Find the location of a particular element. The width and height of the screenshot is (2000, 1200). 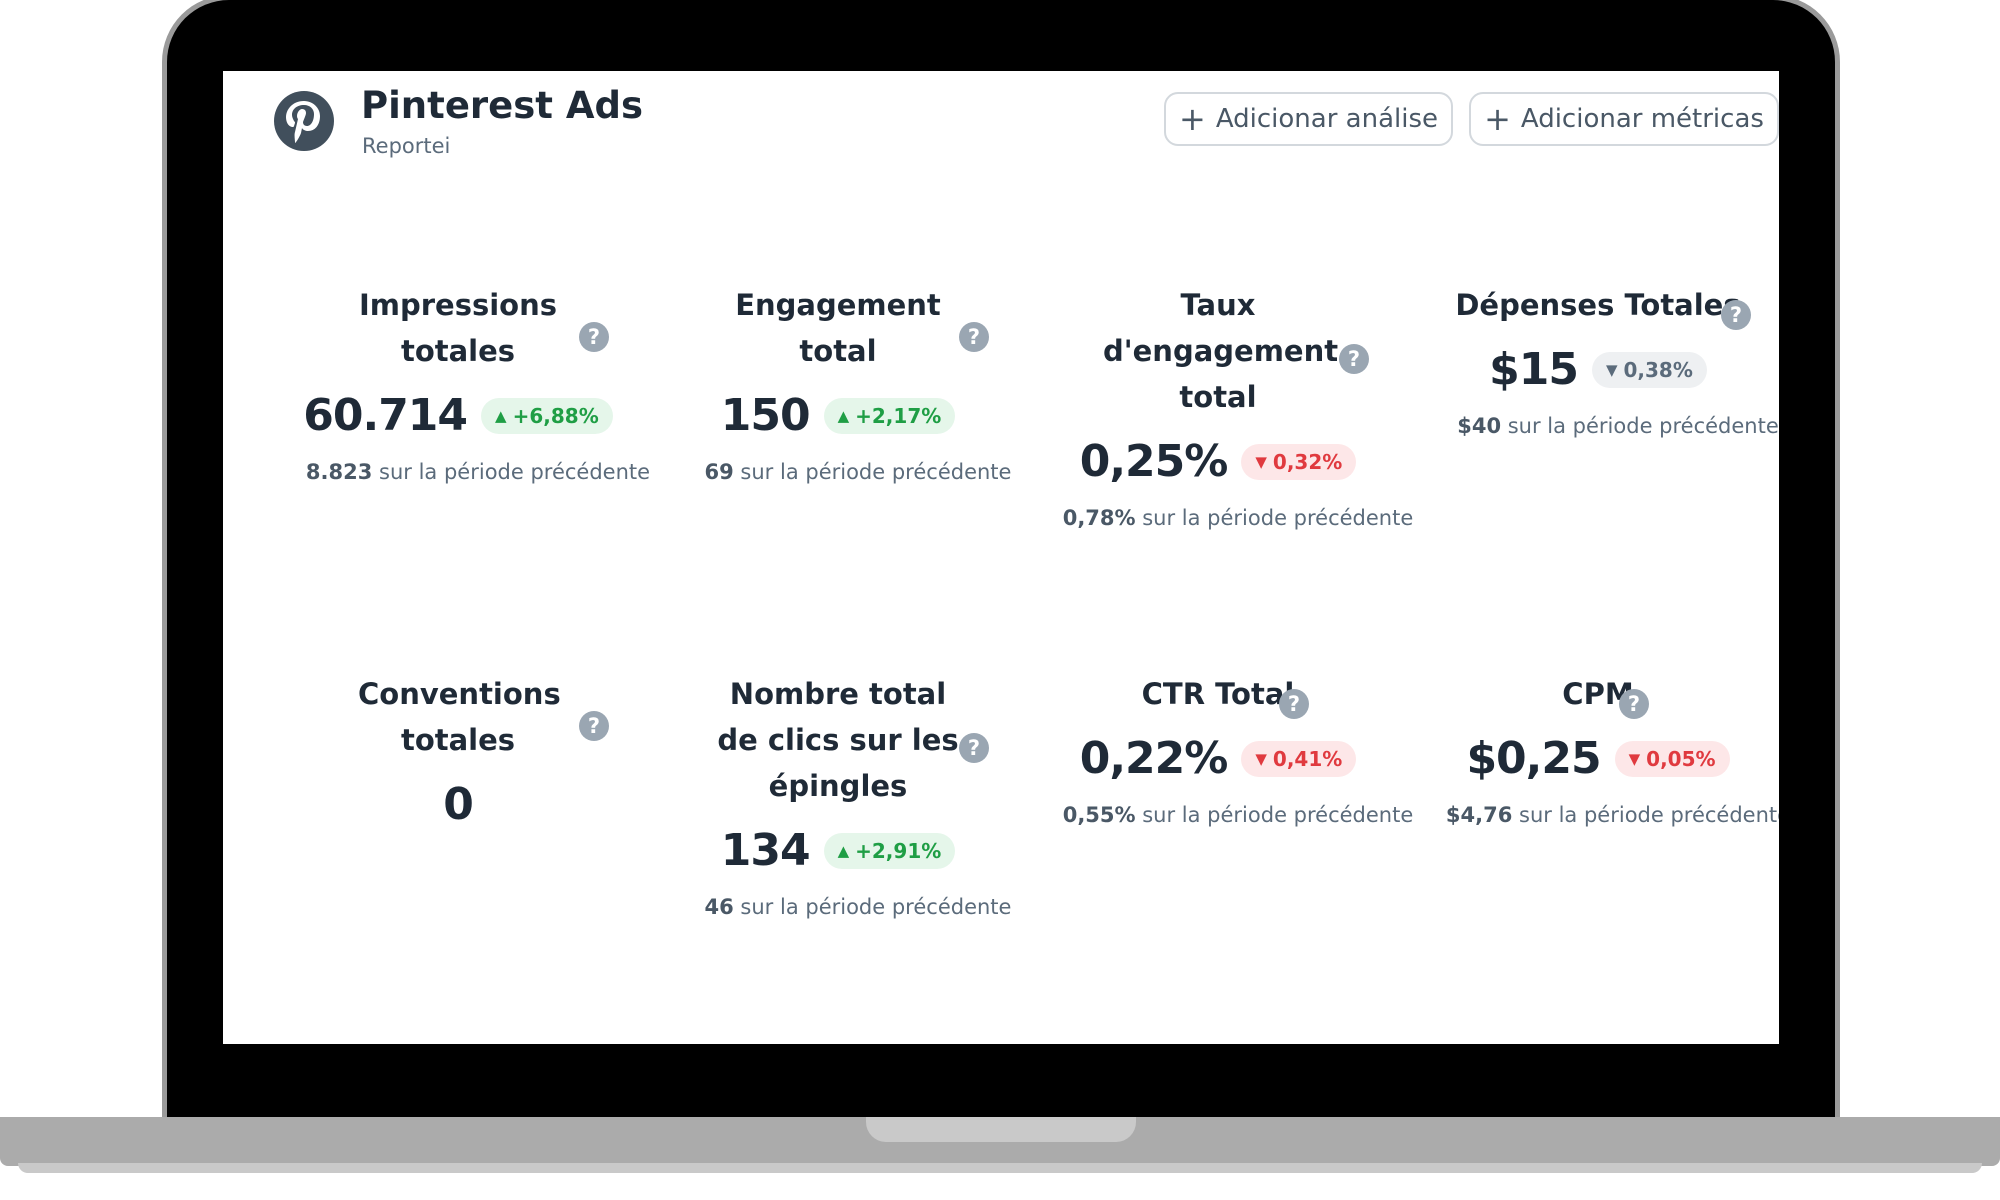

delta-badge: ▲ +6,88% is located at coordinates (547, 415).